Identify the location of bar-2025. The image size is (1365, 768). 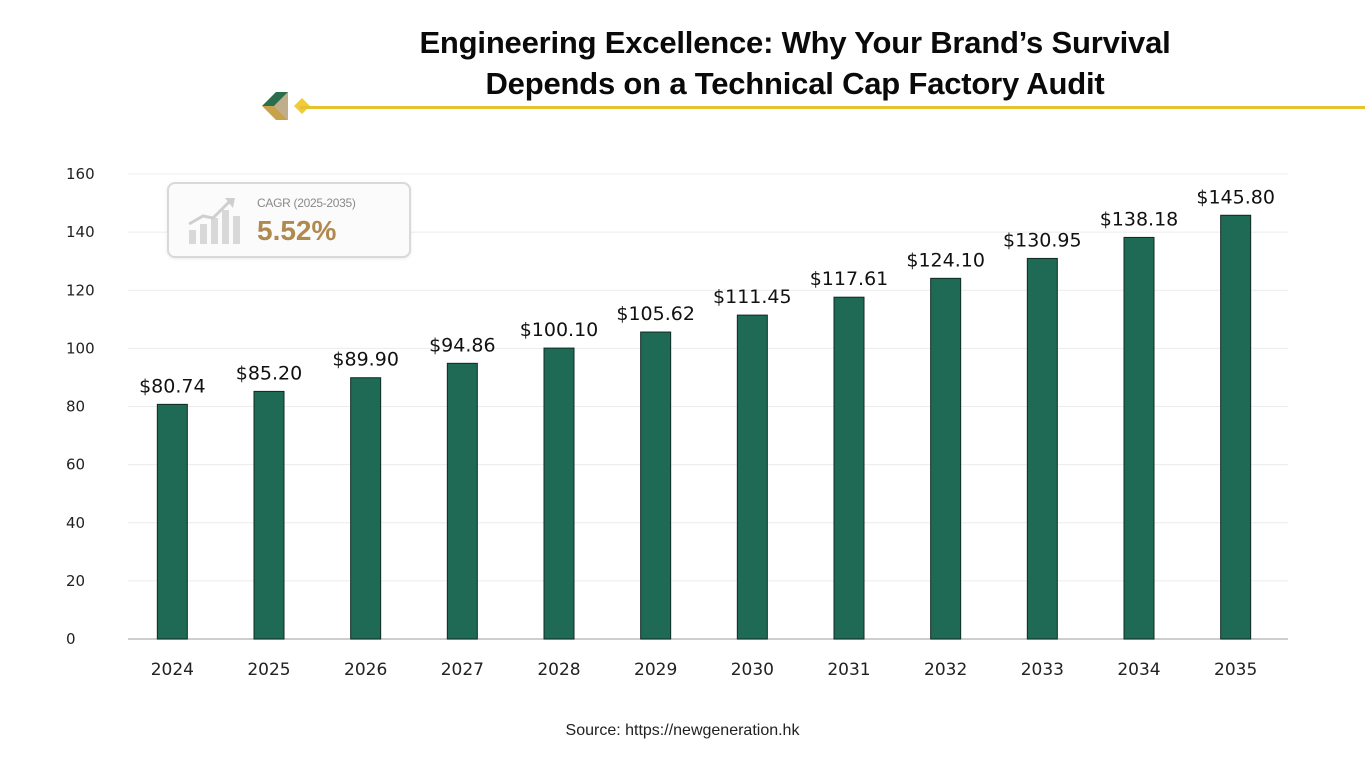
(269, 515).